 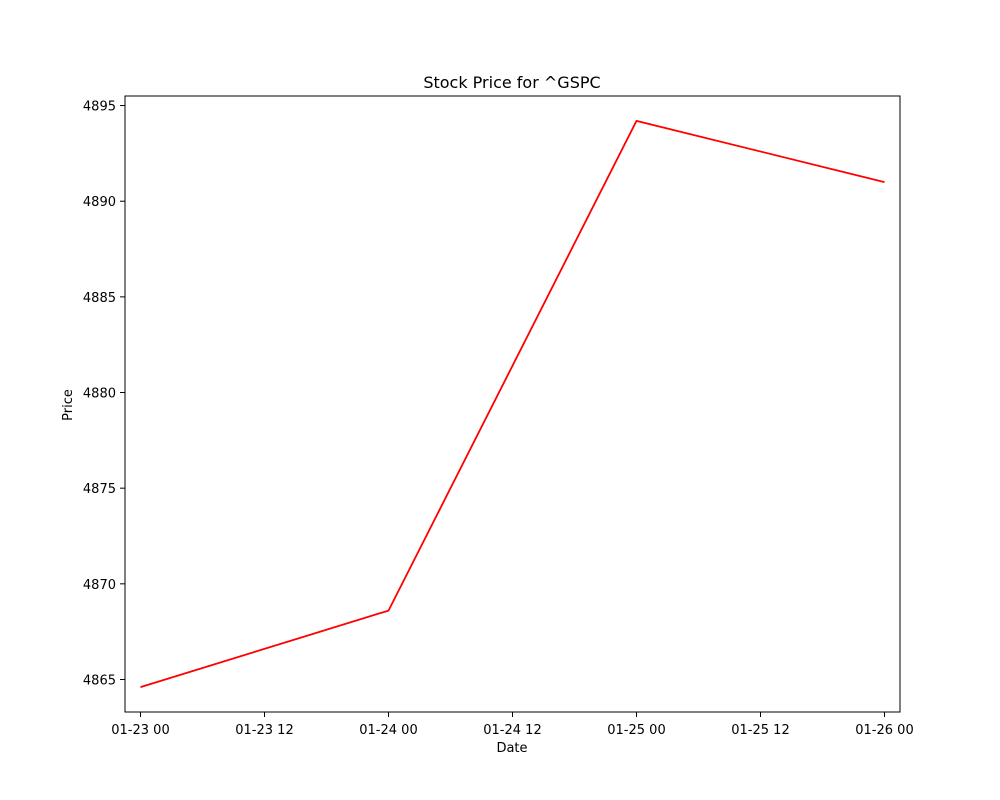 I want to click on x-tick-label: 01-24 12, so click(x=512, y=730).